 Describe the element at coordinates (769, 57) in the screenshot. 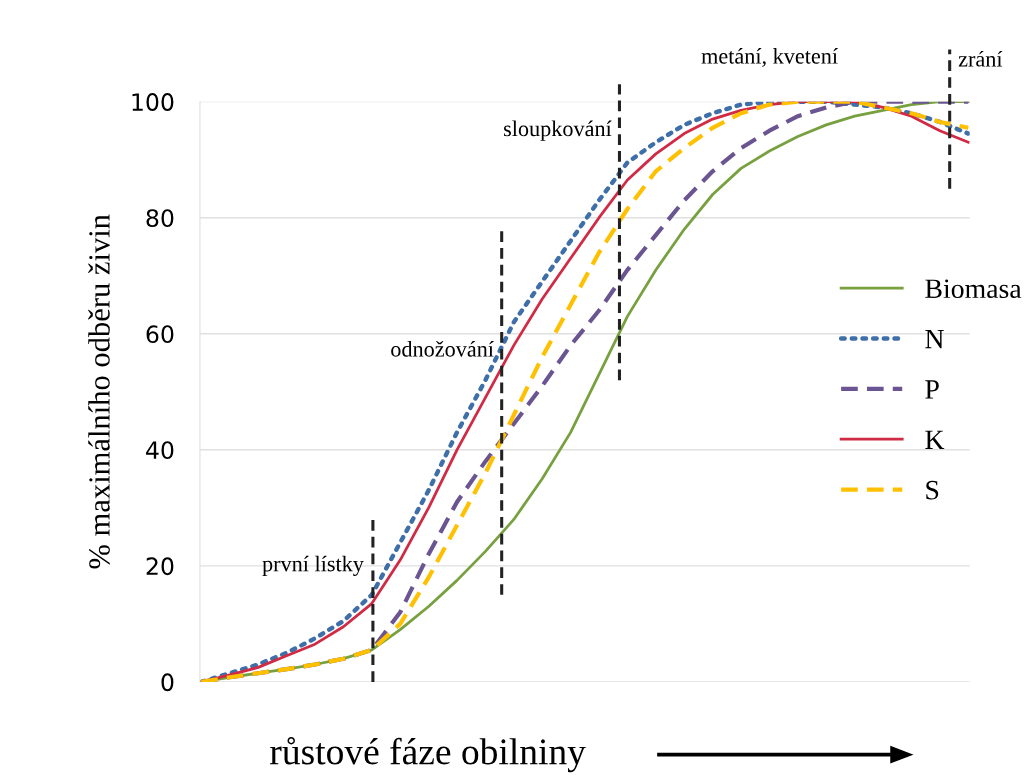

I see `text: metání, kvetení` at that location.